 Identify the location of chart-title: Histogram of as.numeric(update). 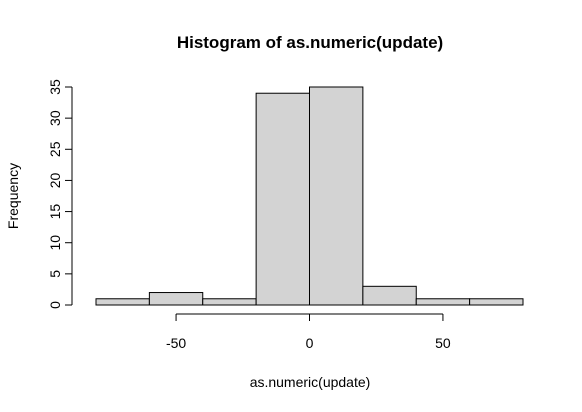
(310, 42).